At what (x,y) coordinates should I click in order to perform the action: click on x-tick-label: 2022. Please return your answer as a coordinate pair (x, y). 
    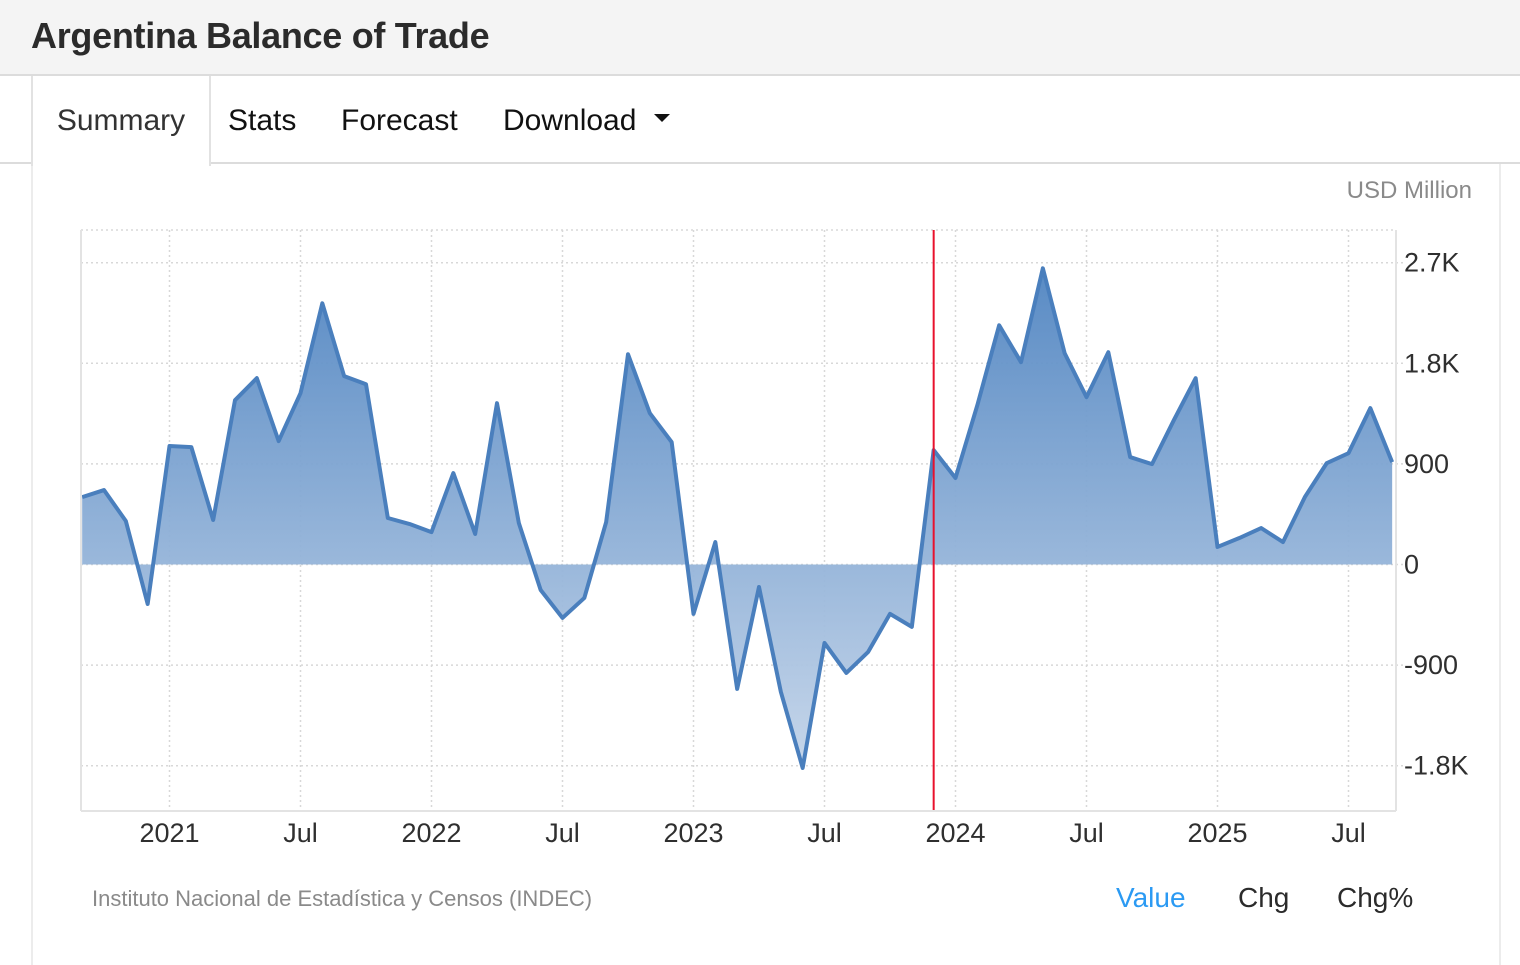
    Looking at the image, I should click on (431, 833).